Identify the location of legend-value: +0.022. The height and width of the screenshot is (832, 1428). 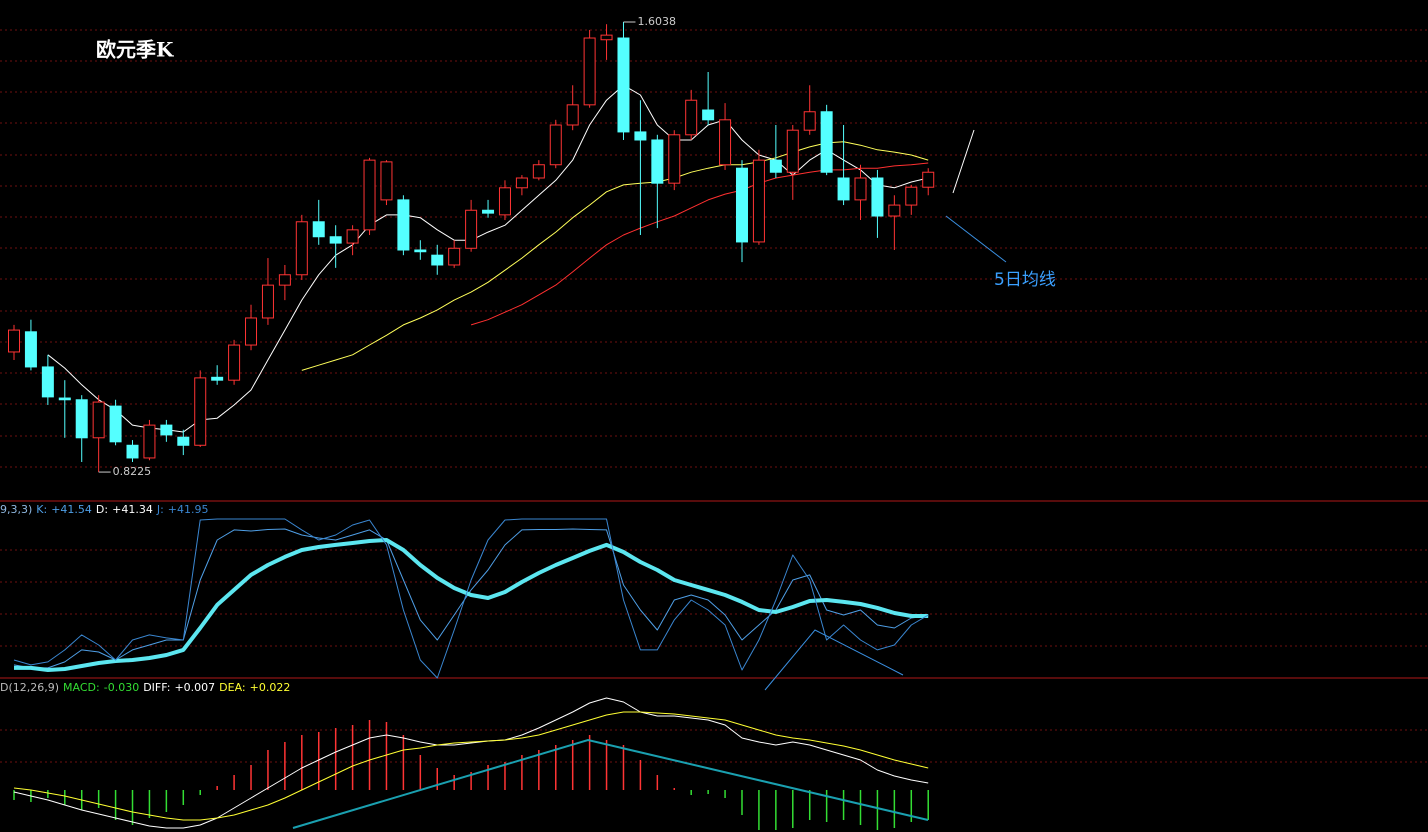
(270, 687).